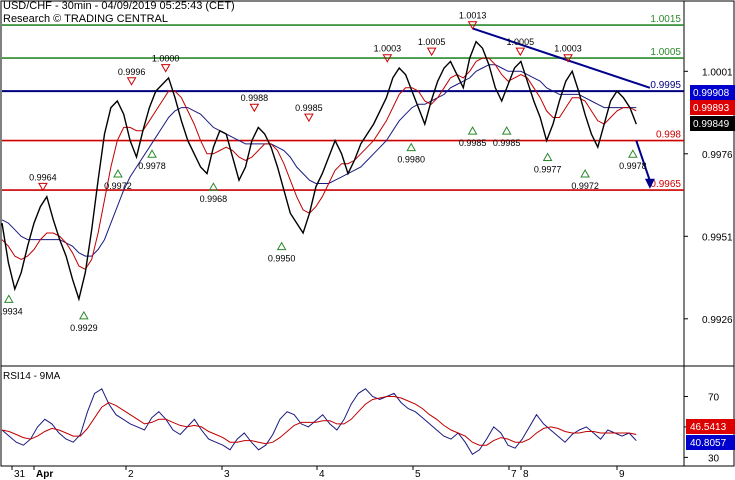  I want to click on swing-low-label: 0.9968, so click(214, 199).